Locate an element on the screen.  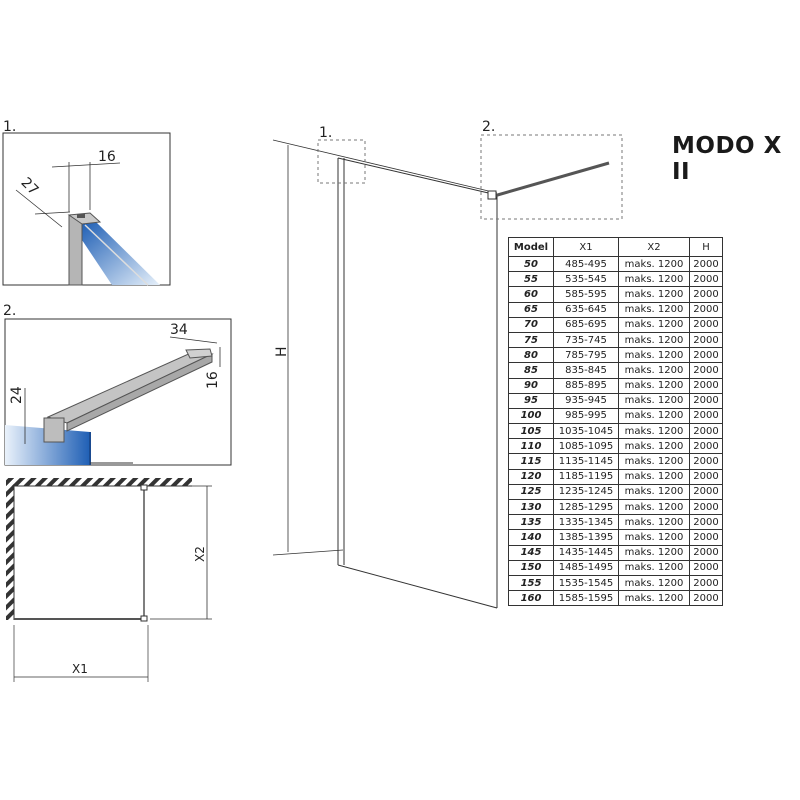
table-row: 50 485-495 maks. 1200 2000 is located at coordinates (615, 264).